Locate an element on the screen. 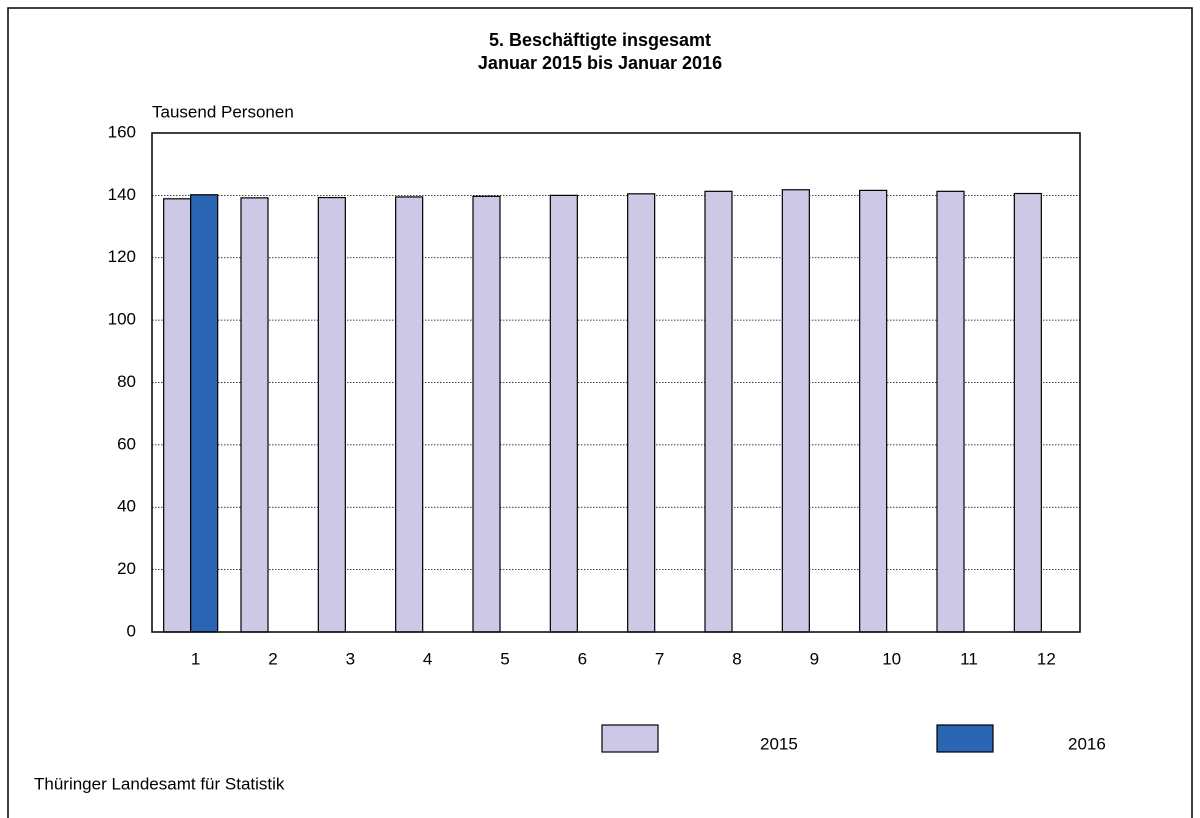  y-tick-label: 100 is located at coordinates (122, 319).